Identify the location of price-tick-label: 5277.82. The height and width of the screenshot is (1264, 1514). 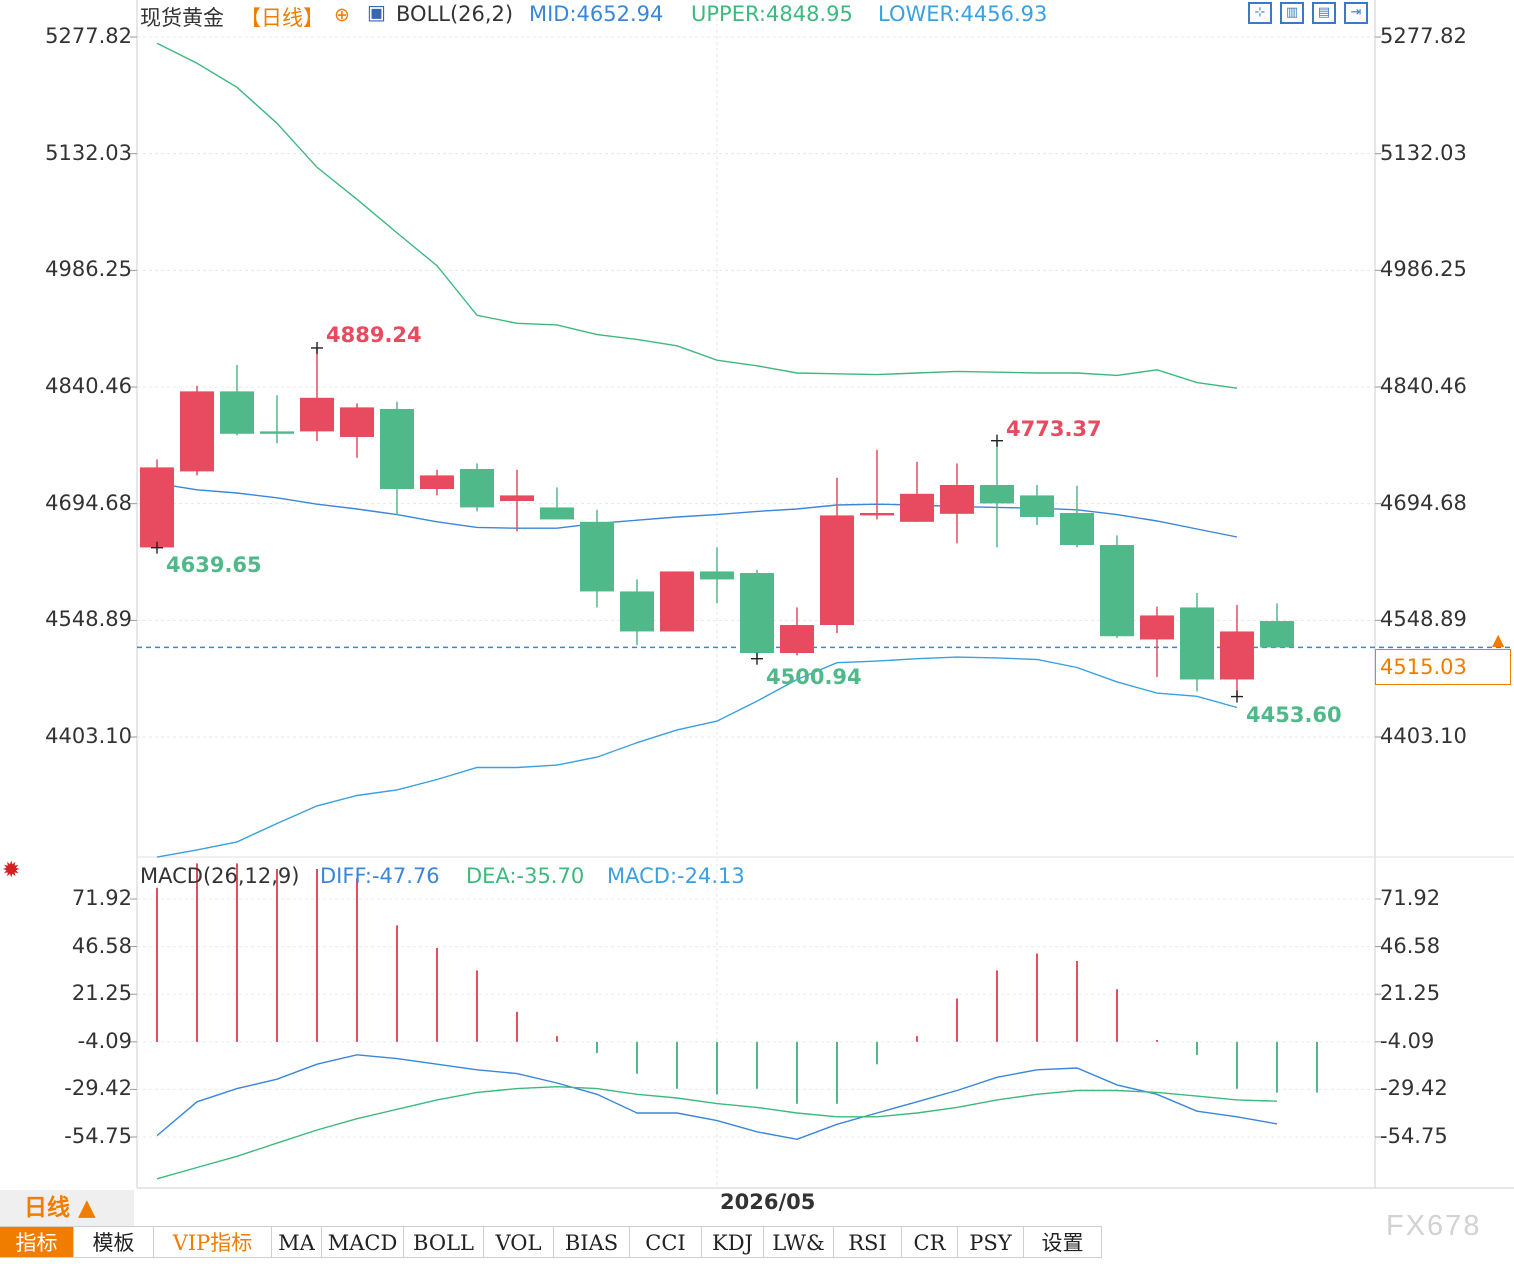
(88, 36).